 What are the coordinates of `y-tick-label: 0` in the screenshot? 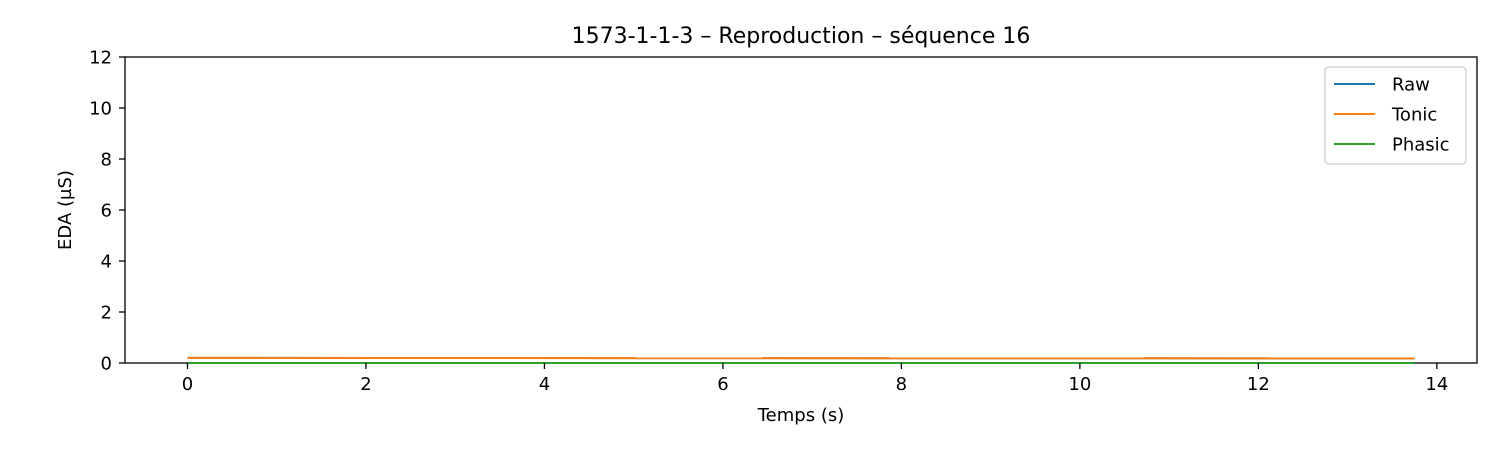 It's located at (106, 364).